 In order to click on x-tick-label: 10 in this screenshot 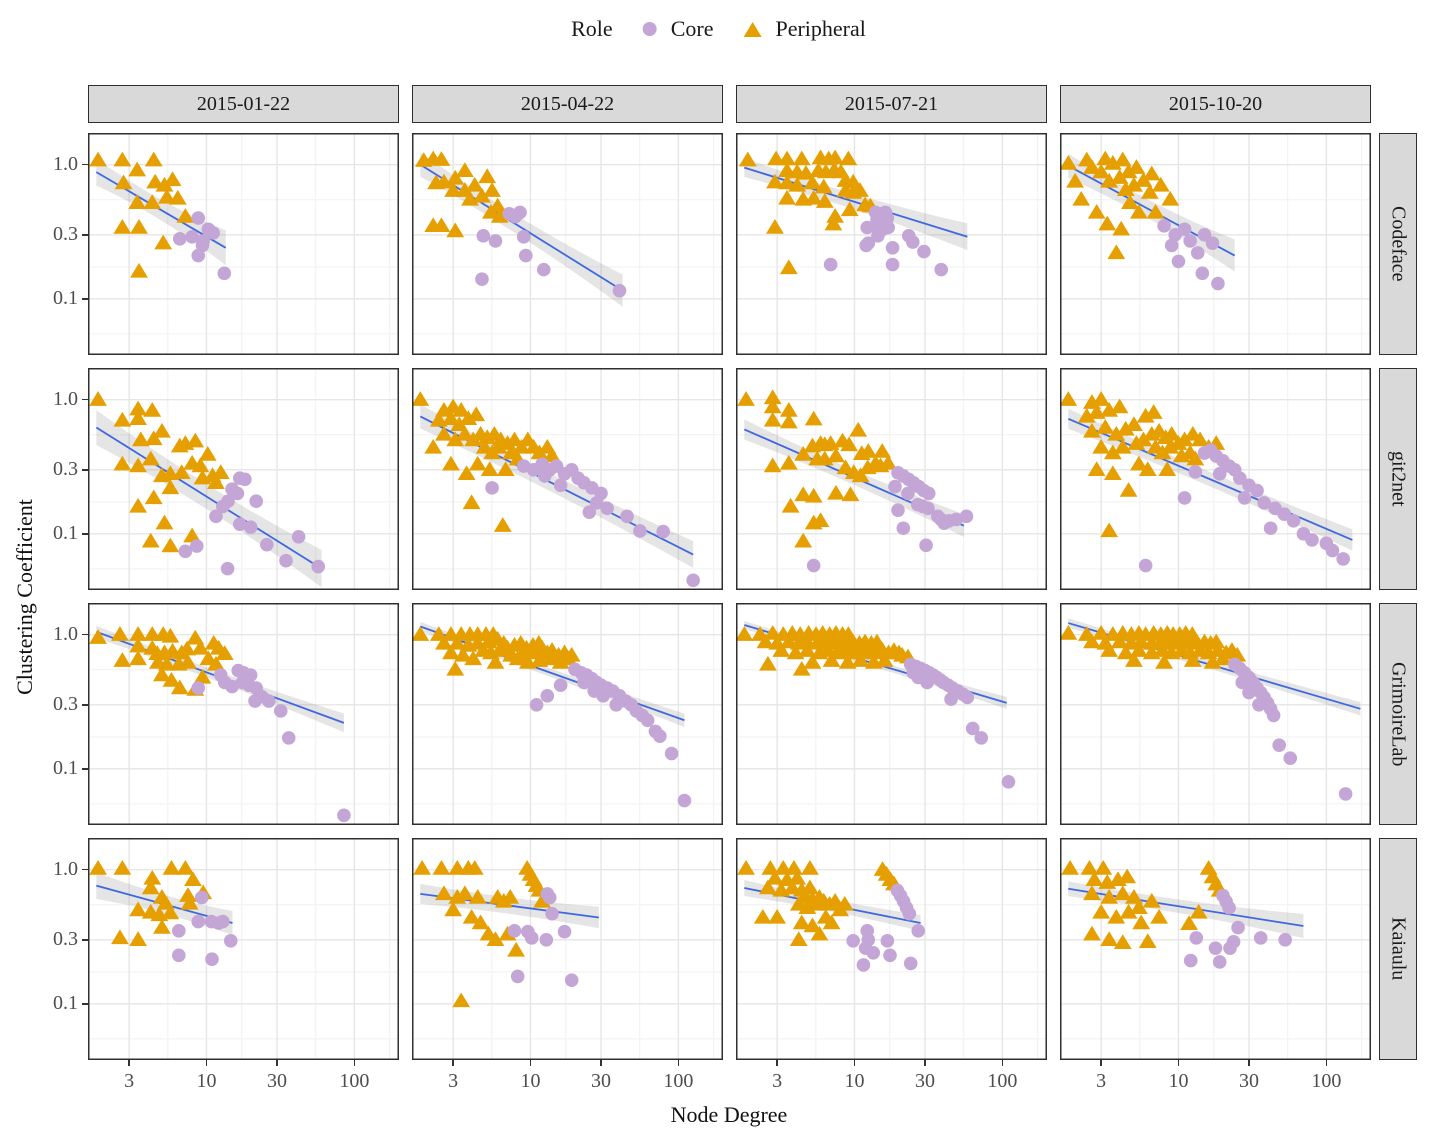, I will do `click(1178, 1081)`.